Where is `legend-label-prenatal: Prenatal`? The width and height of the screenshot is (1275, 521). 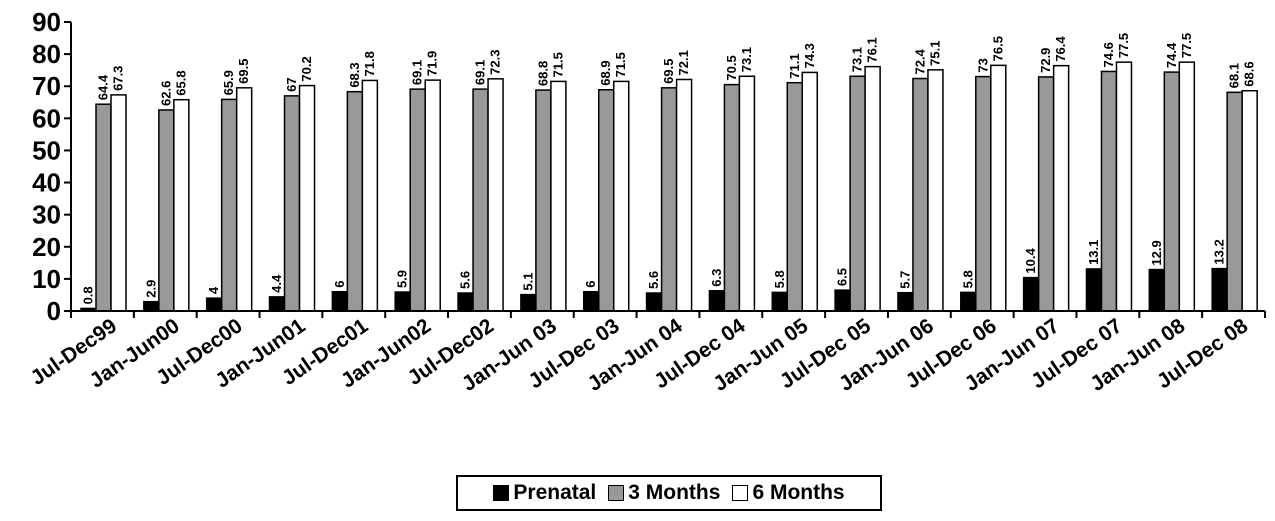 legend-label-prenatal: Prenatal is located at coordinates (555, 492).